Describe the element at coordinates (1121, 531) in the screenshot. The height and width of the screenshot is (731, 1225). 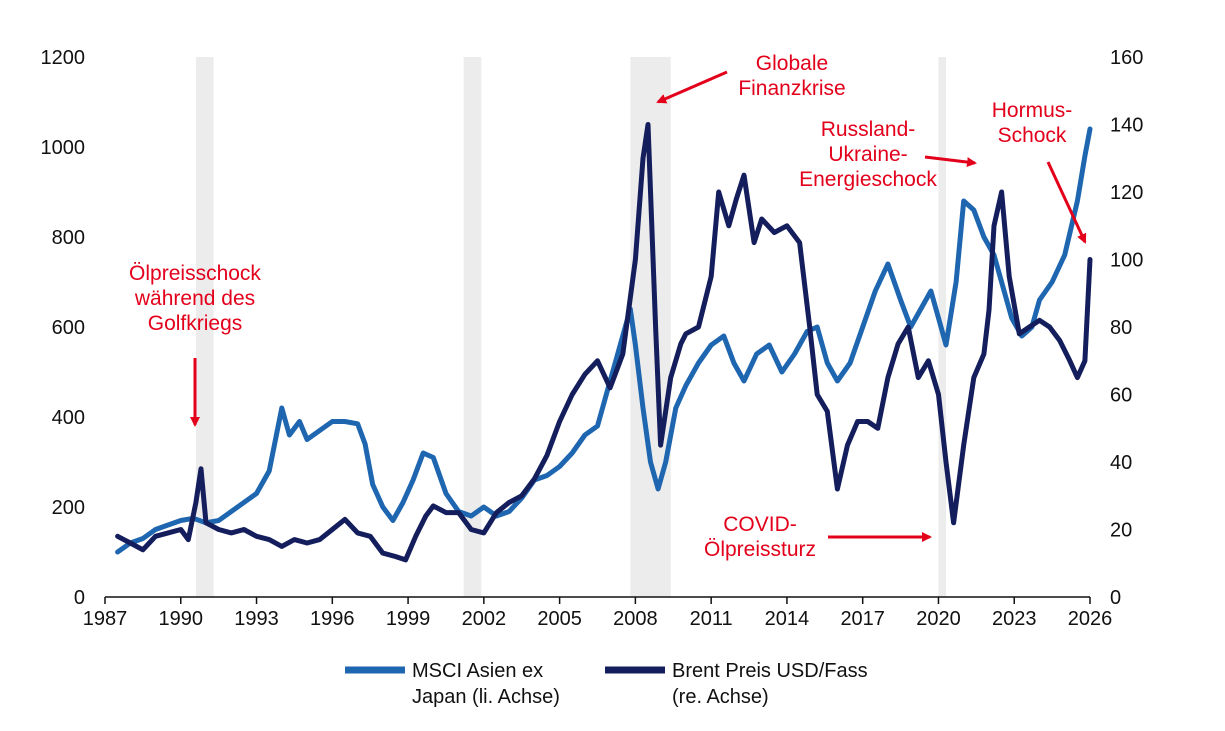
I see `y-right-tick-label-20: 20` at that location.